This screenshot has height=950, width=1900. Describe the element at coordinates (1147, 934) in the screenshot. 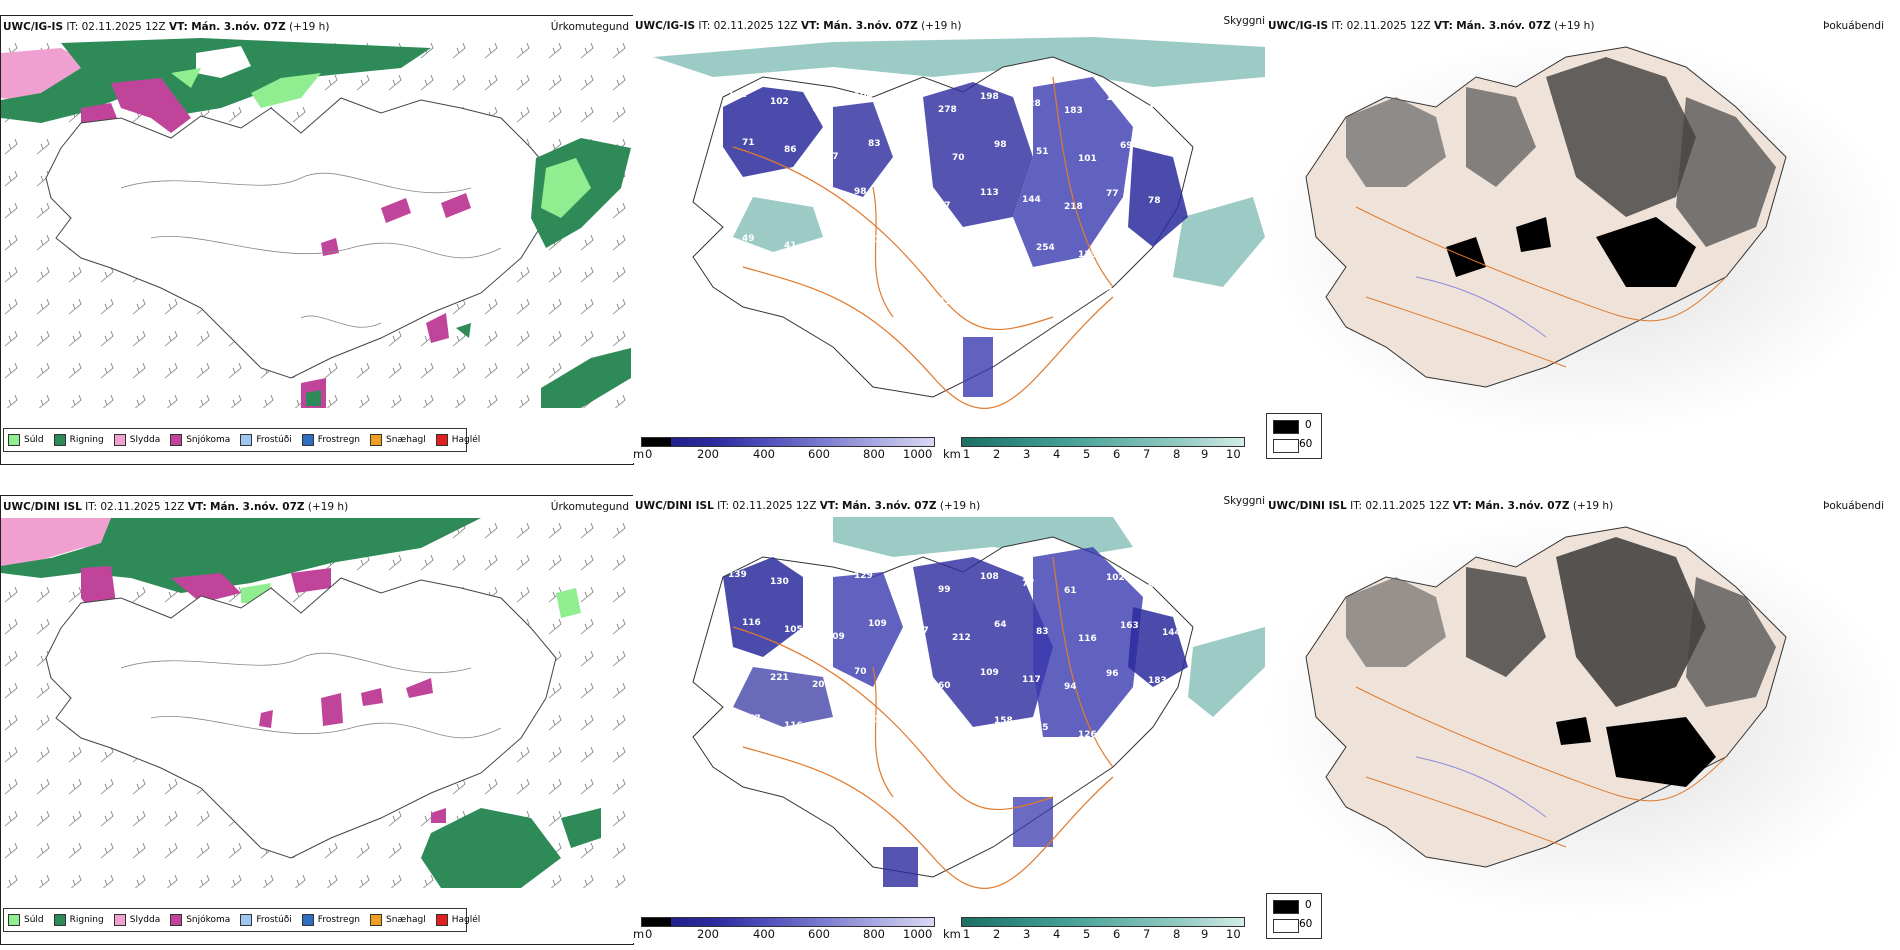

I see `colorbar-tick: 7` at that location.